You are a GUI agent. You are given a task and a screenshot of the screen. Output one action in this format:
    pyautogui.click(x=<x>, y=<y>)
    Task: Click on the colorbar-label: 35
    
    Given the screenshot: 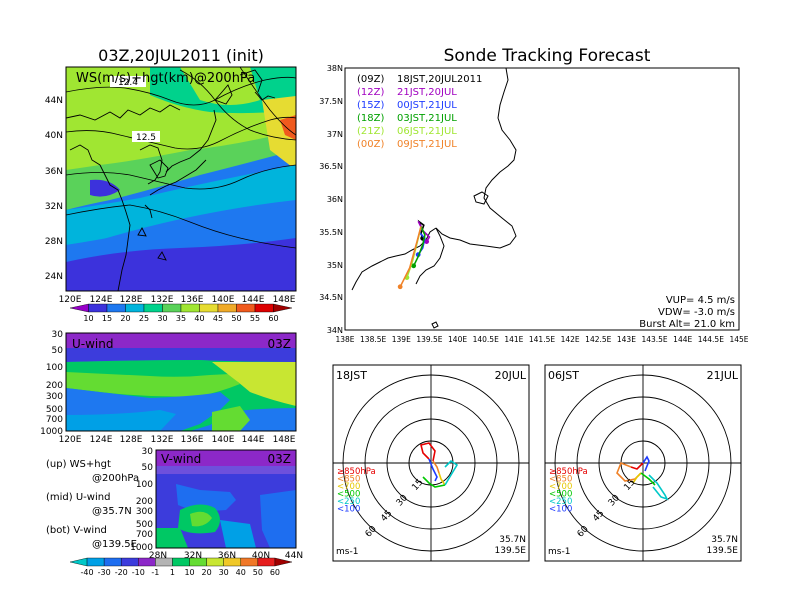 What is the action you would take?
    pyautogui.click(x=181, y=318)
    